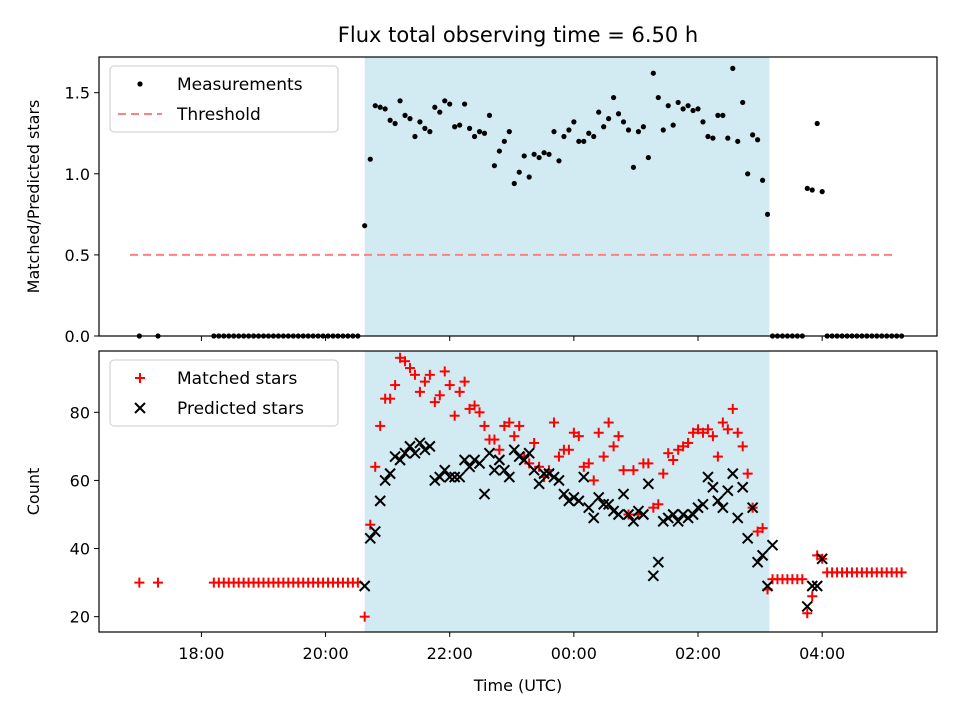  I want to click on chart-title: Flux total observing time = 6.50 h, so click(518, 35).